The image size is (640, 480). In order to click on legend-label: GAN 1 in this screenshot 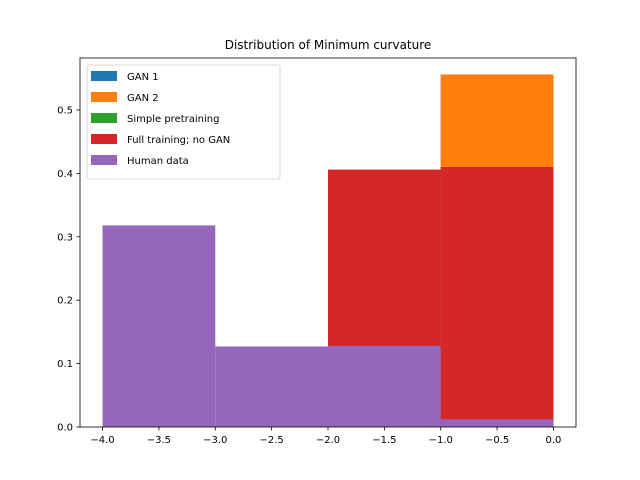, I will do `click(143, 77)`.